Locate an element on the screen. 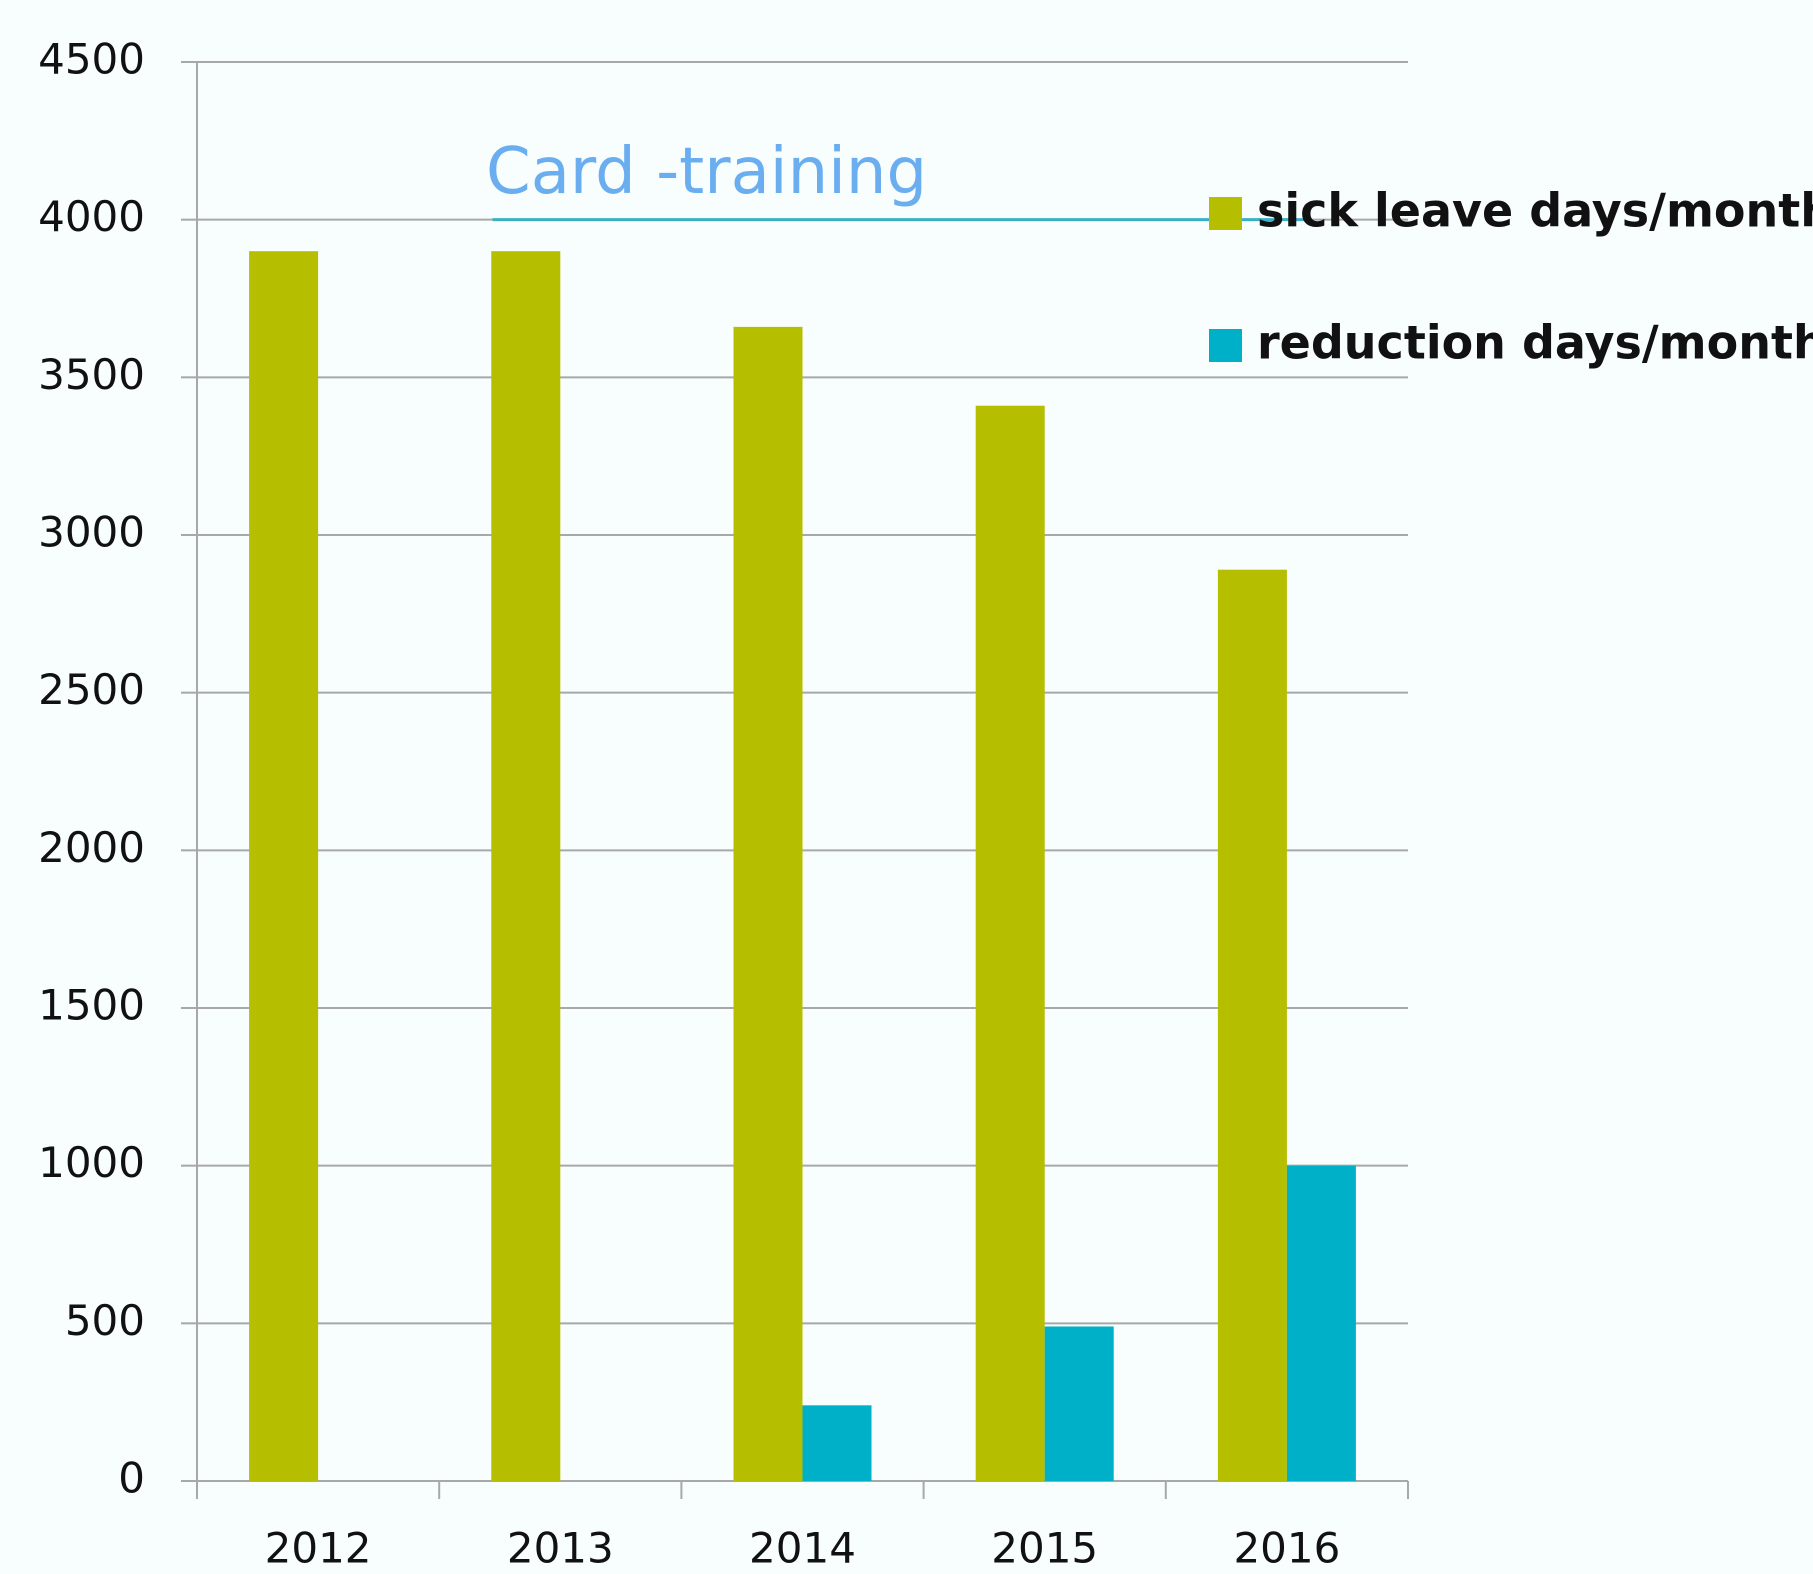  y-tick-label: 2500 is located at coordinates (91, 689).